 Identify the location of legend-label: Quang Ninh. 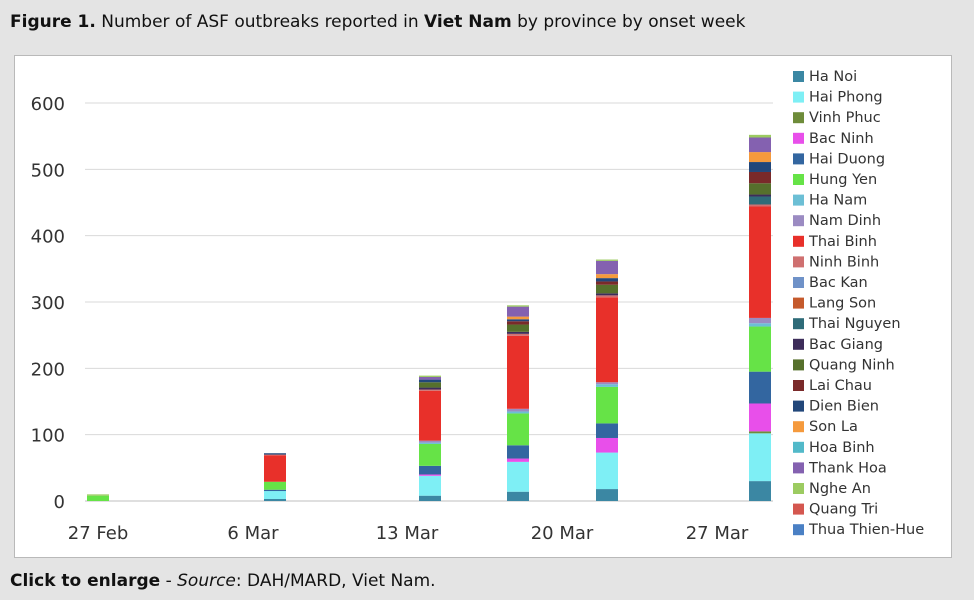
(852, 365).